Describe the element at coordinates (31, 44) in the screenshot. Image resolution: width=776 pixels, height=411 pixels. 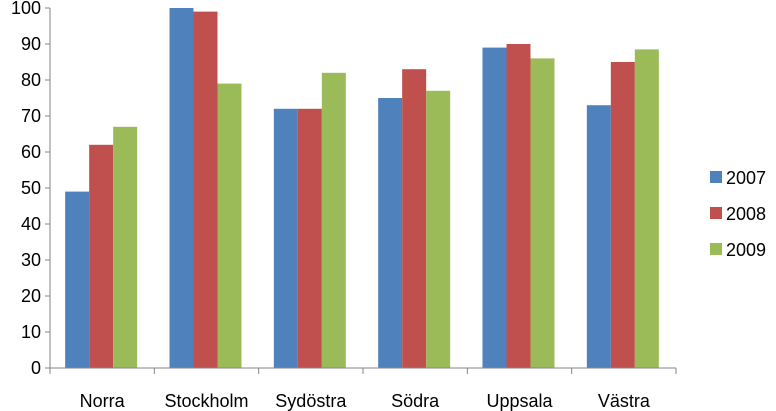
I see `y-tick-label: 90` at that location.